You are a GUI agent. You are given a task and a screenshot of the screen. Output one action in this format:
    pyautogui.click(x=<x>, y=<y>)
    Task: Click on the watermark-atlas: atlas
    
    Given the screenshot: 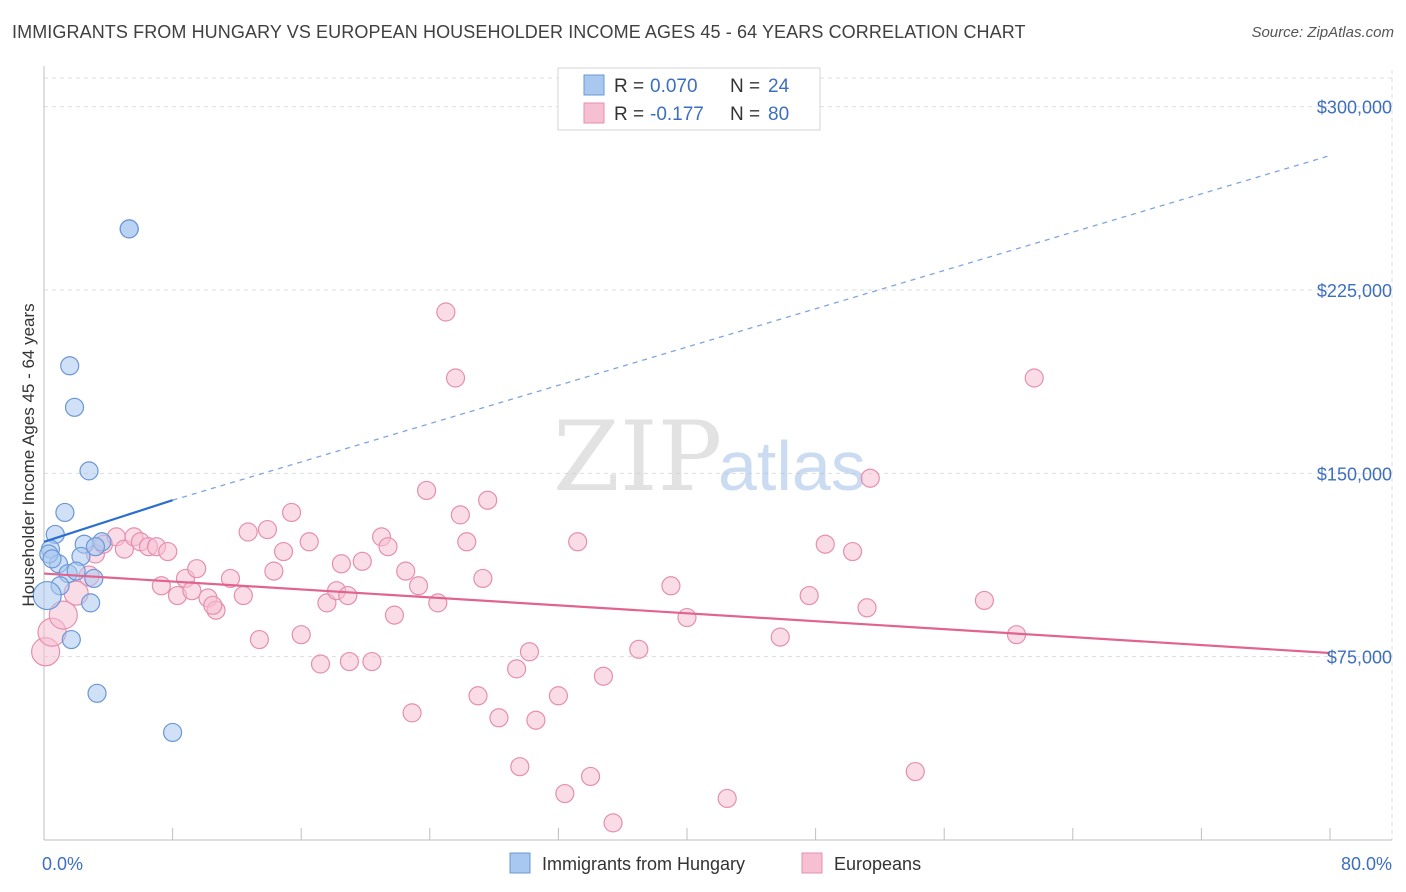 What is the action you would take?
    pyautogui.click(x=792, y=466)
    